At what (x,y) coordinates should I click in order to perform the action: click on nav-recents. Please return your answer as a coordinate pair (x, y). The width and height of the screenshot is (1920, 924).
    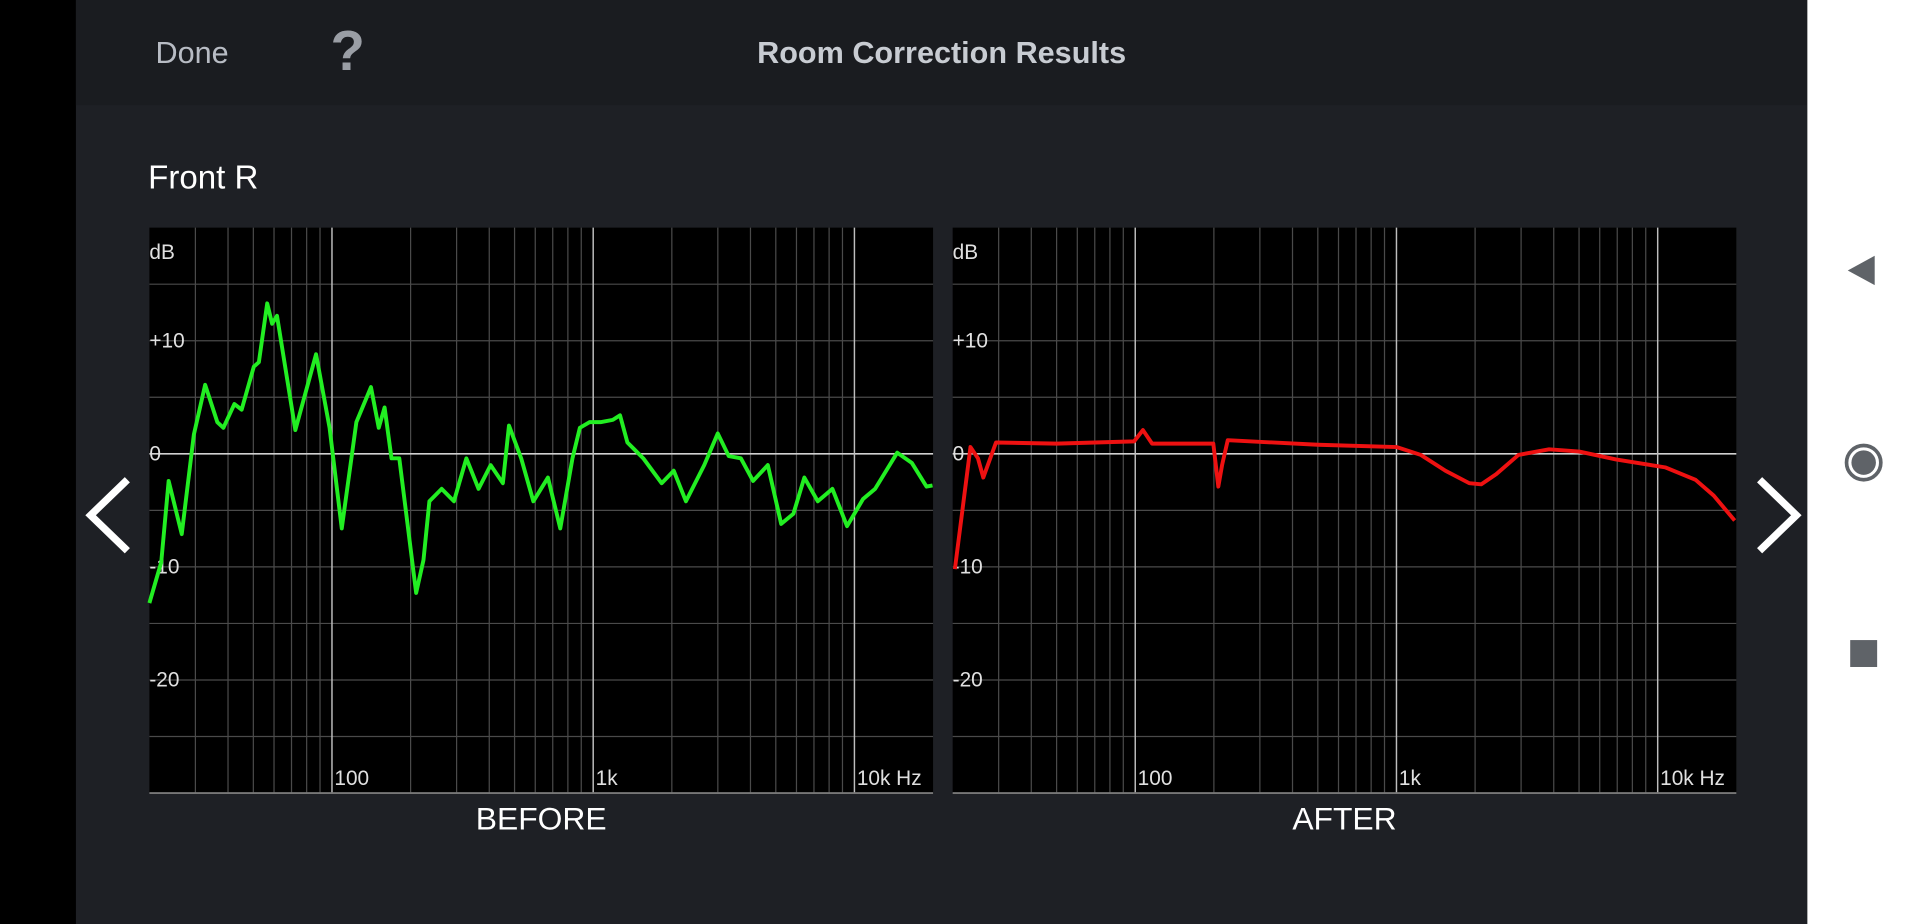
    Looking at the image, I should click on (1864, 653).